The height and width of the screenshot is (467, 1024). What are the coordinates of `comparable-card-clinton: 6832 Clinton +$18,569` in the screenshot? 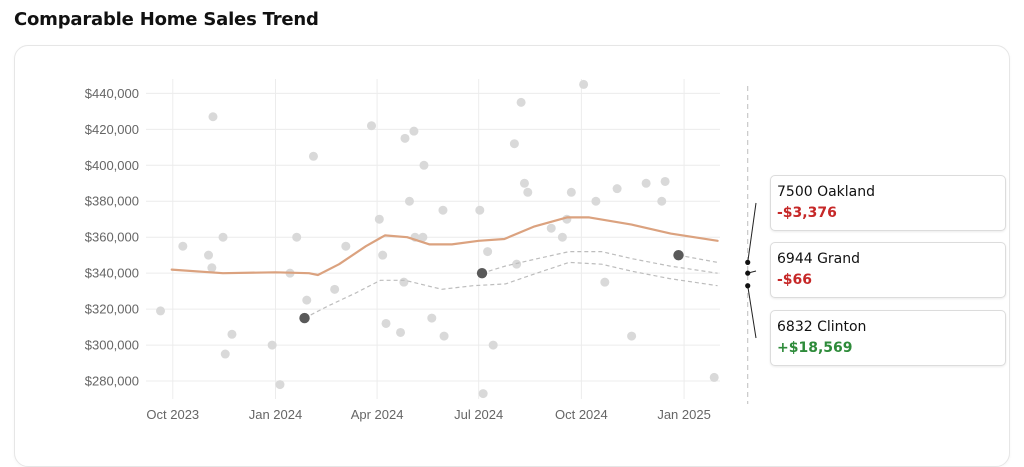 It's located at (888, 338).